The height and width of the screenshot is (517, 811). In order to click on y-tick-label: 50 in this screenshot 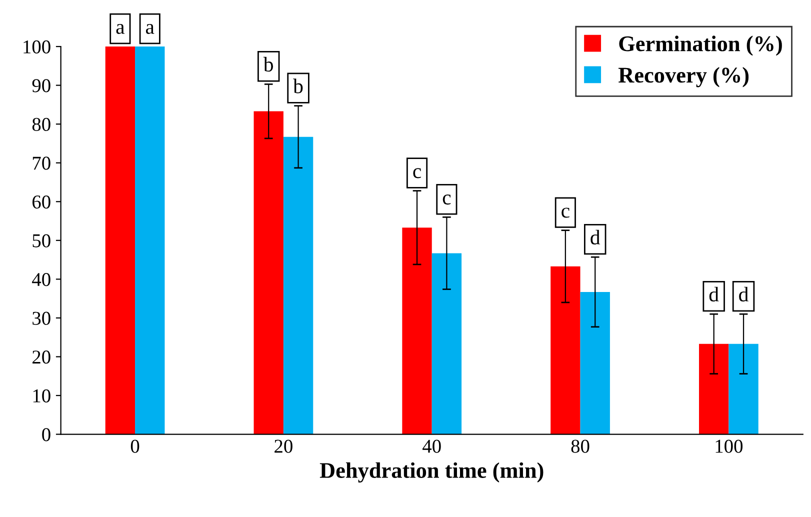, I will do `click(41, 241)`.